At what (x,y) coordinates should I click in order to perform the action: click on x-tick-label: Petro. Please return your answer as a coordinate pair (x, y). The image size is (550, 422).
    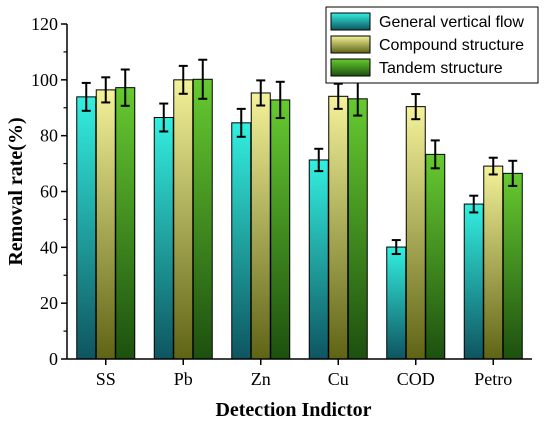
    Looking at the image, I should click on (493, 379).